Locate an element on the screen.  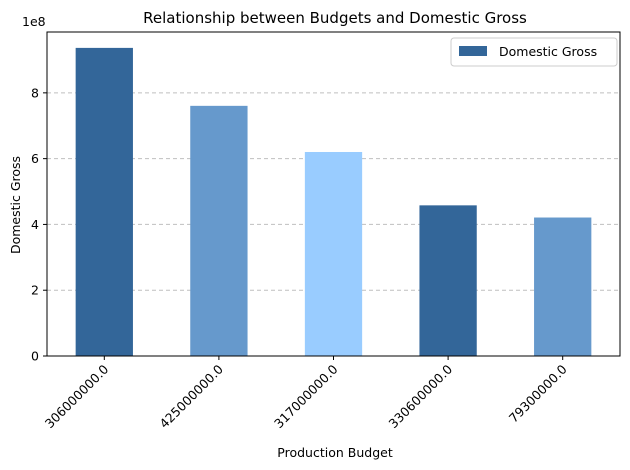
x-tick-label: 306000000.0 is located at coordinates (77, 396).